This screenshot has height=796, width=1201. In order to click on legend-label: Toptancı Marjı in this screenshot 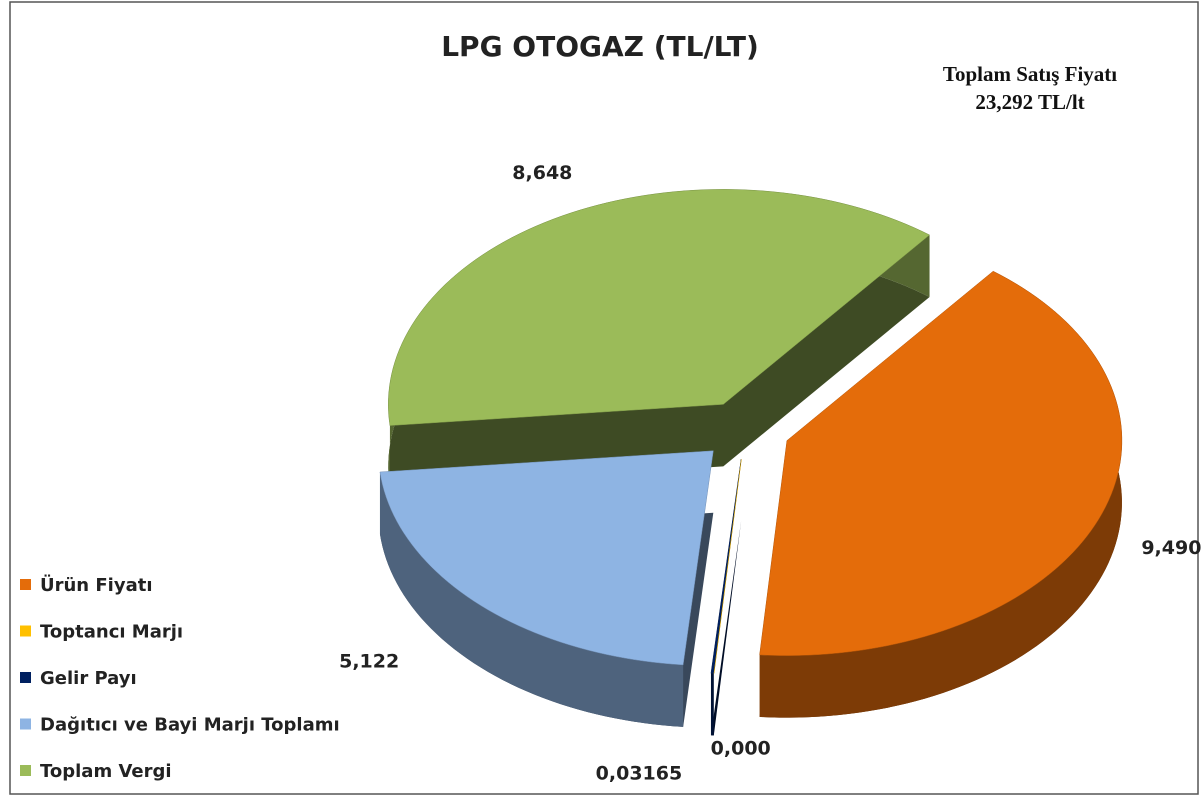, I will do `click(111, 632)`.